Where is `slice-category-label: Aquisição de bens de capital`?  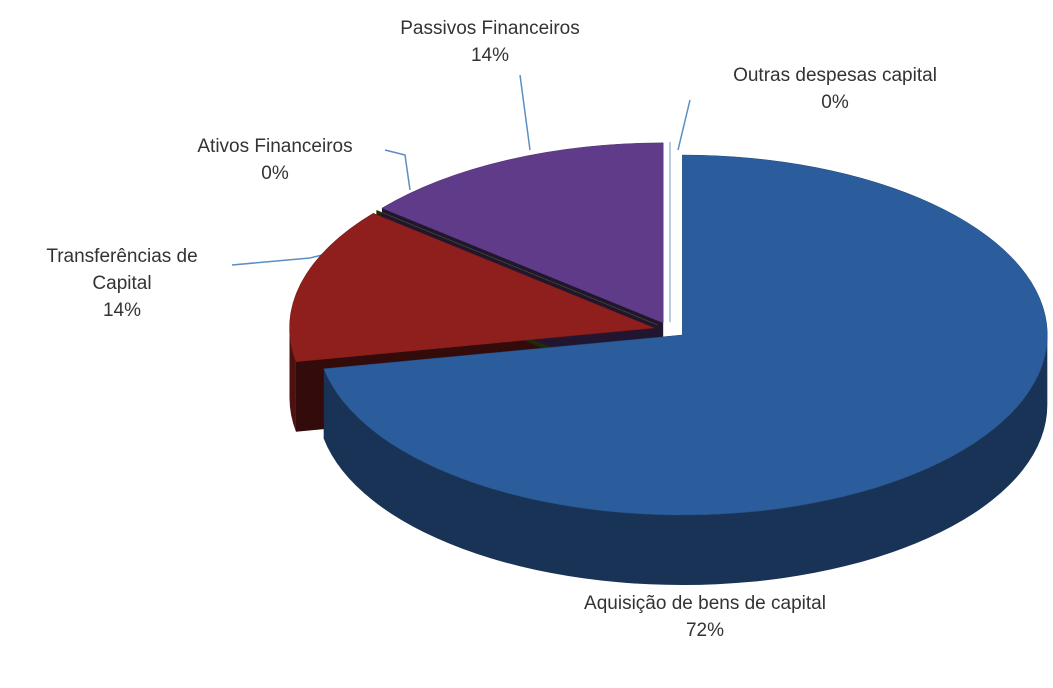 slice-category-label: Aquisição de bens de capital is located at coordinates (705, 603).